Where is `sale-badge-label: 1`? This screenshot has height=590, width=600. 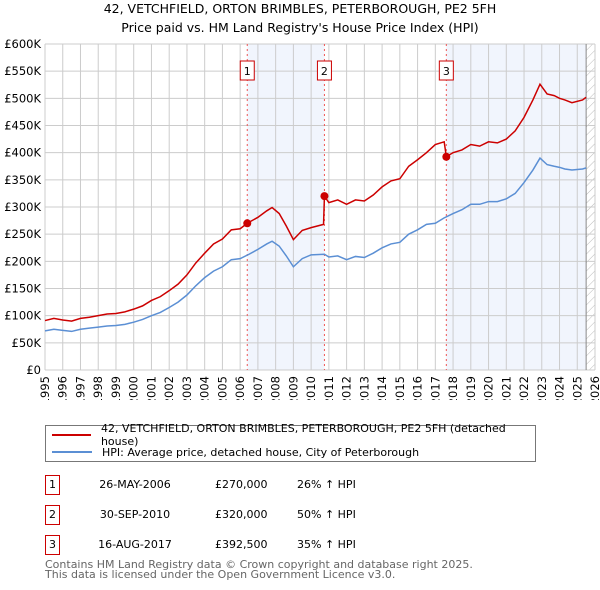 sale-badge-label: 1 is located at coordinates (247, 71).